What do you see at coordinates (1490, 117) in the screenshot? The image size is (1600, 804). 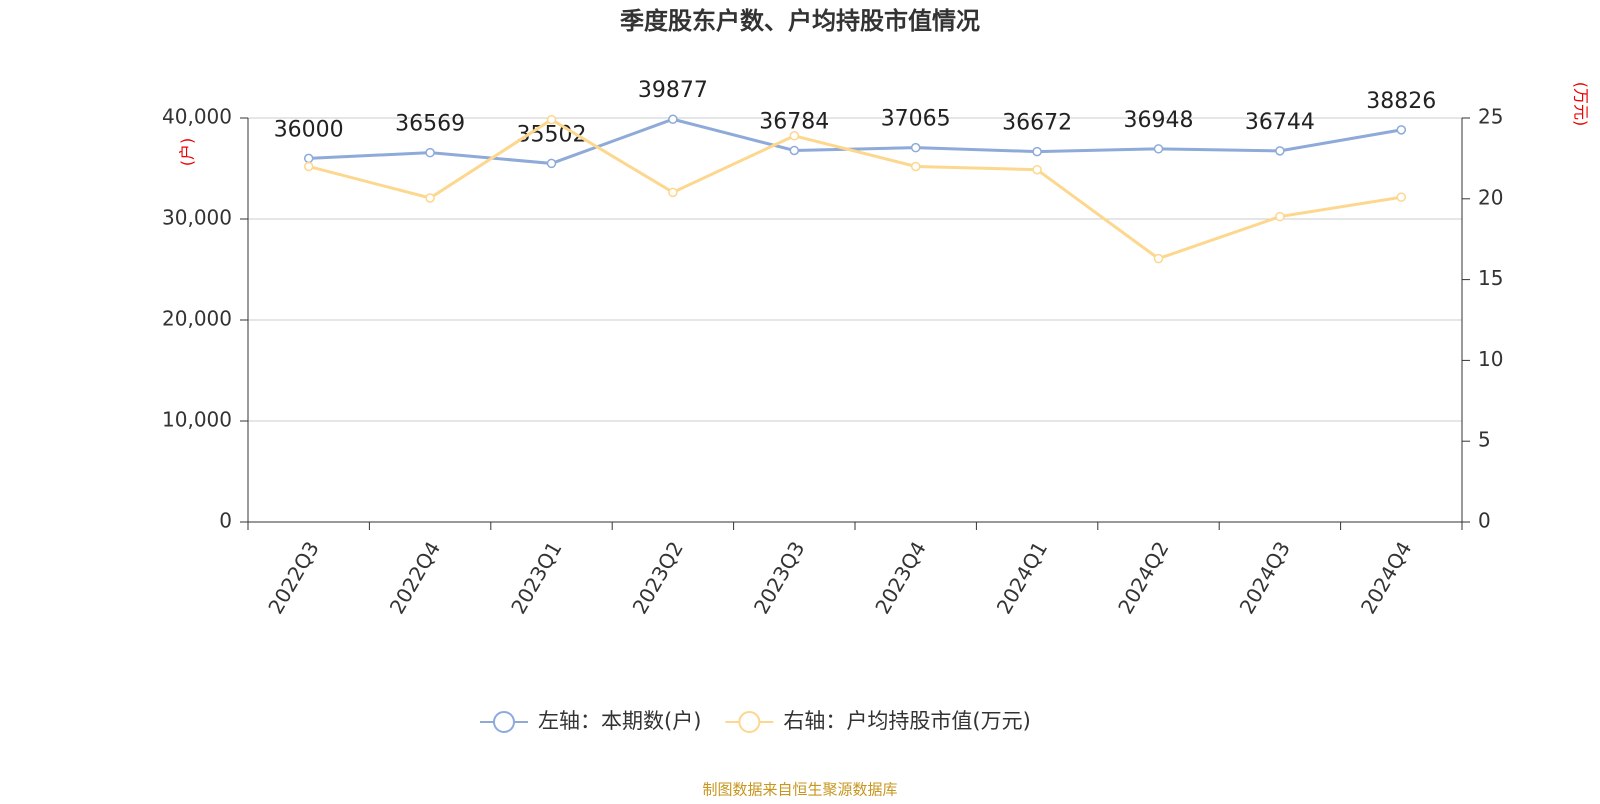 I see `y2-tick-label: 25` at bounding box center [1490, 117].